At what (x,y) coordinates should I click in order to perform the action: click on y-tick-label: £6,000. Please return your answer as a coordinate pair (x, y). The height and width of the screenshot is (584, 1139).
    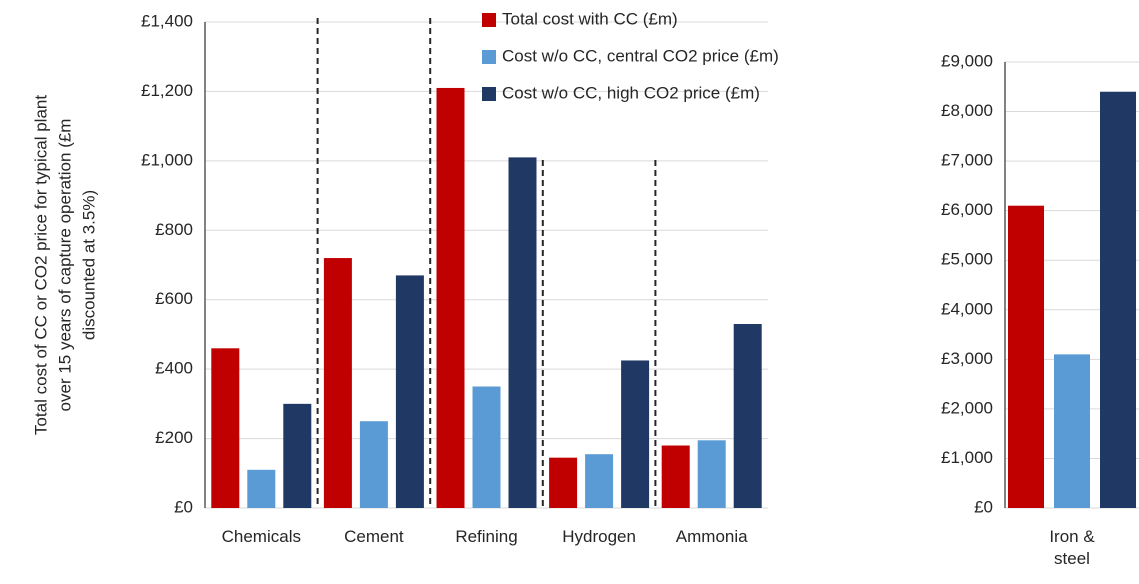
    Looking at the image, I should click on (967, 209).